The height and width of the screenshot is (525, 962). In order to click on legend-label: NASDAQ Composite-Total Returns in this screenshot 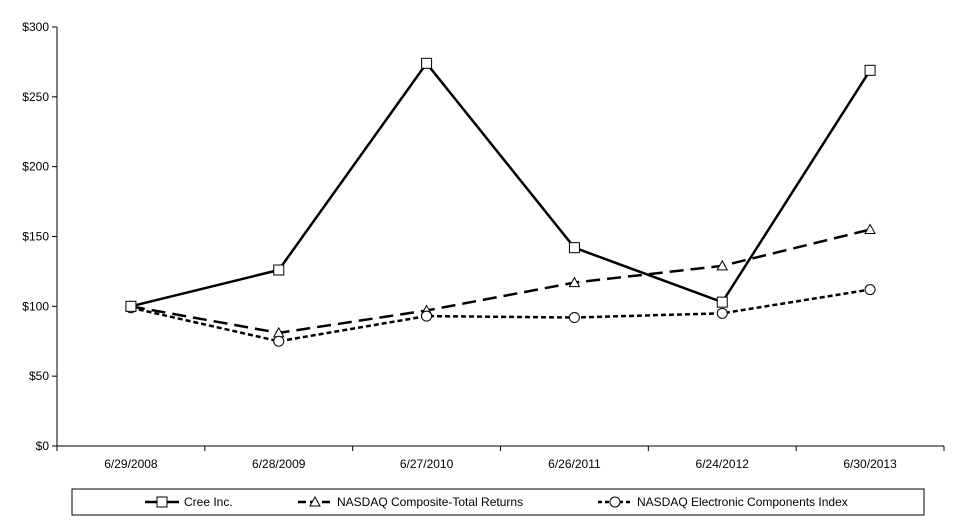, I will do `click(430, 502)`.